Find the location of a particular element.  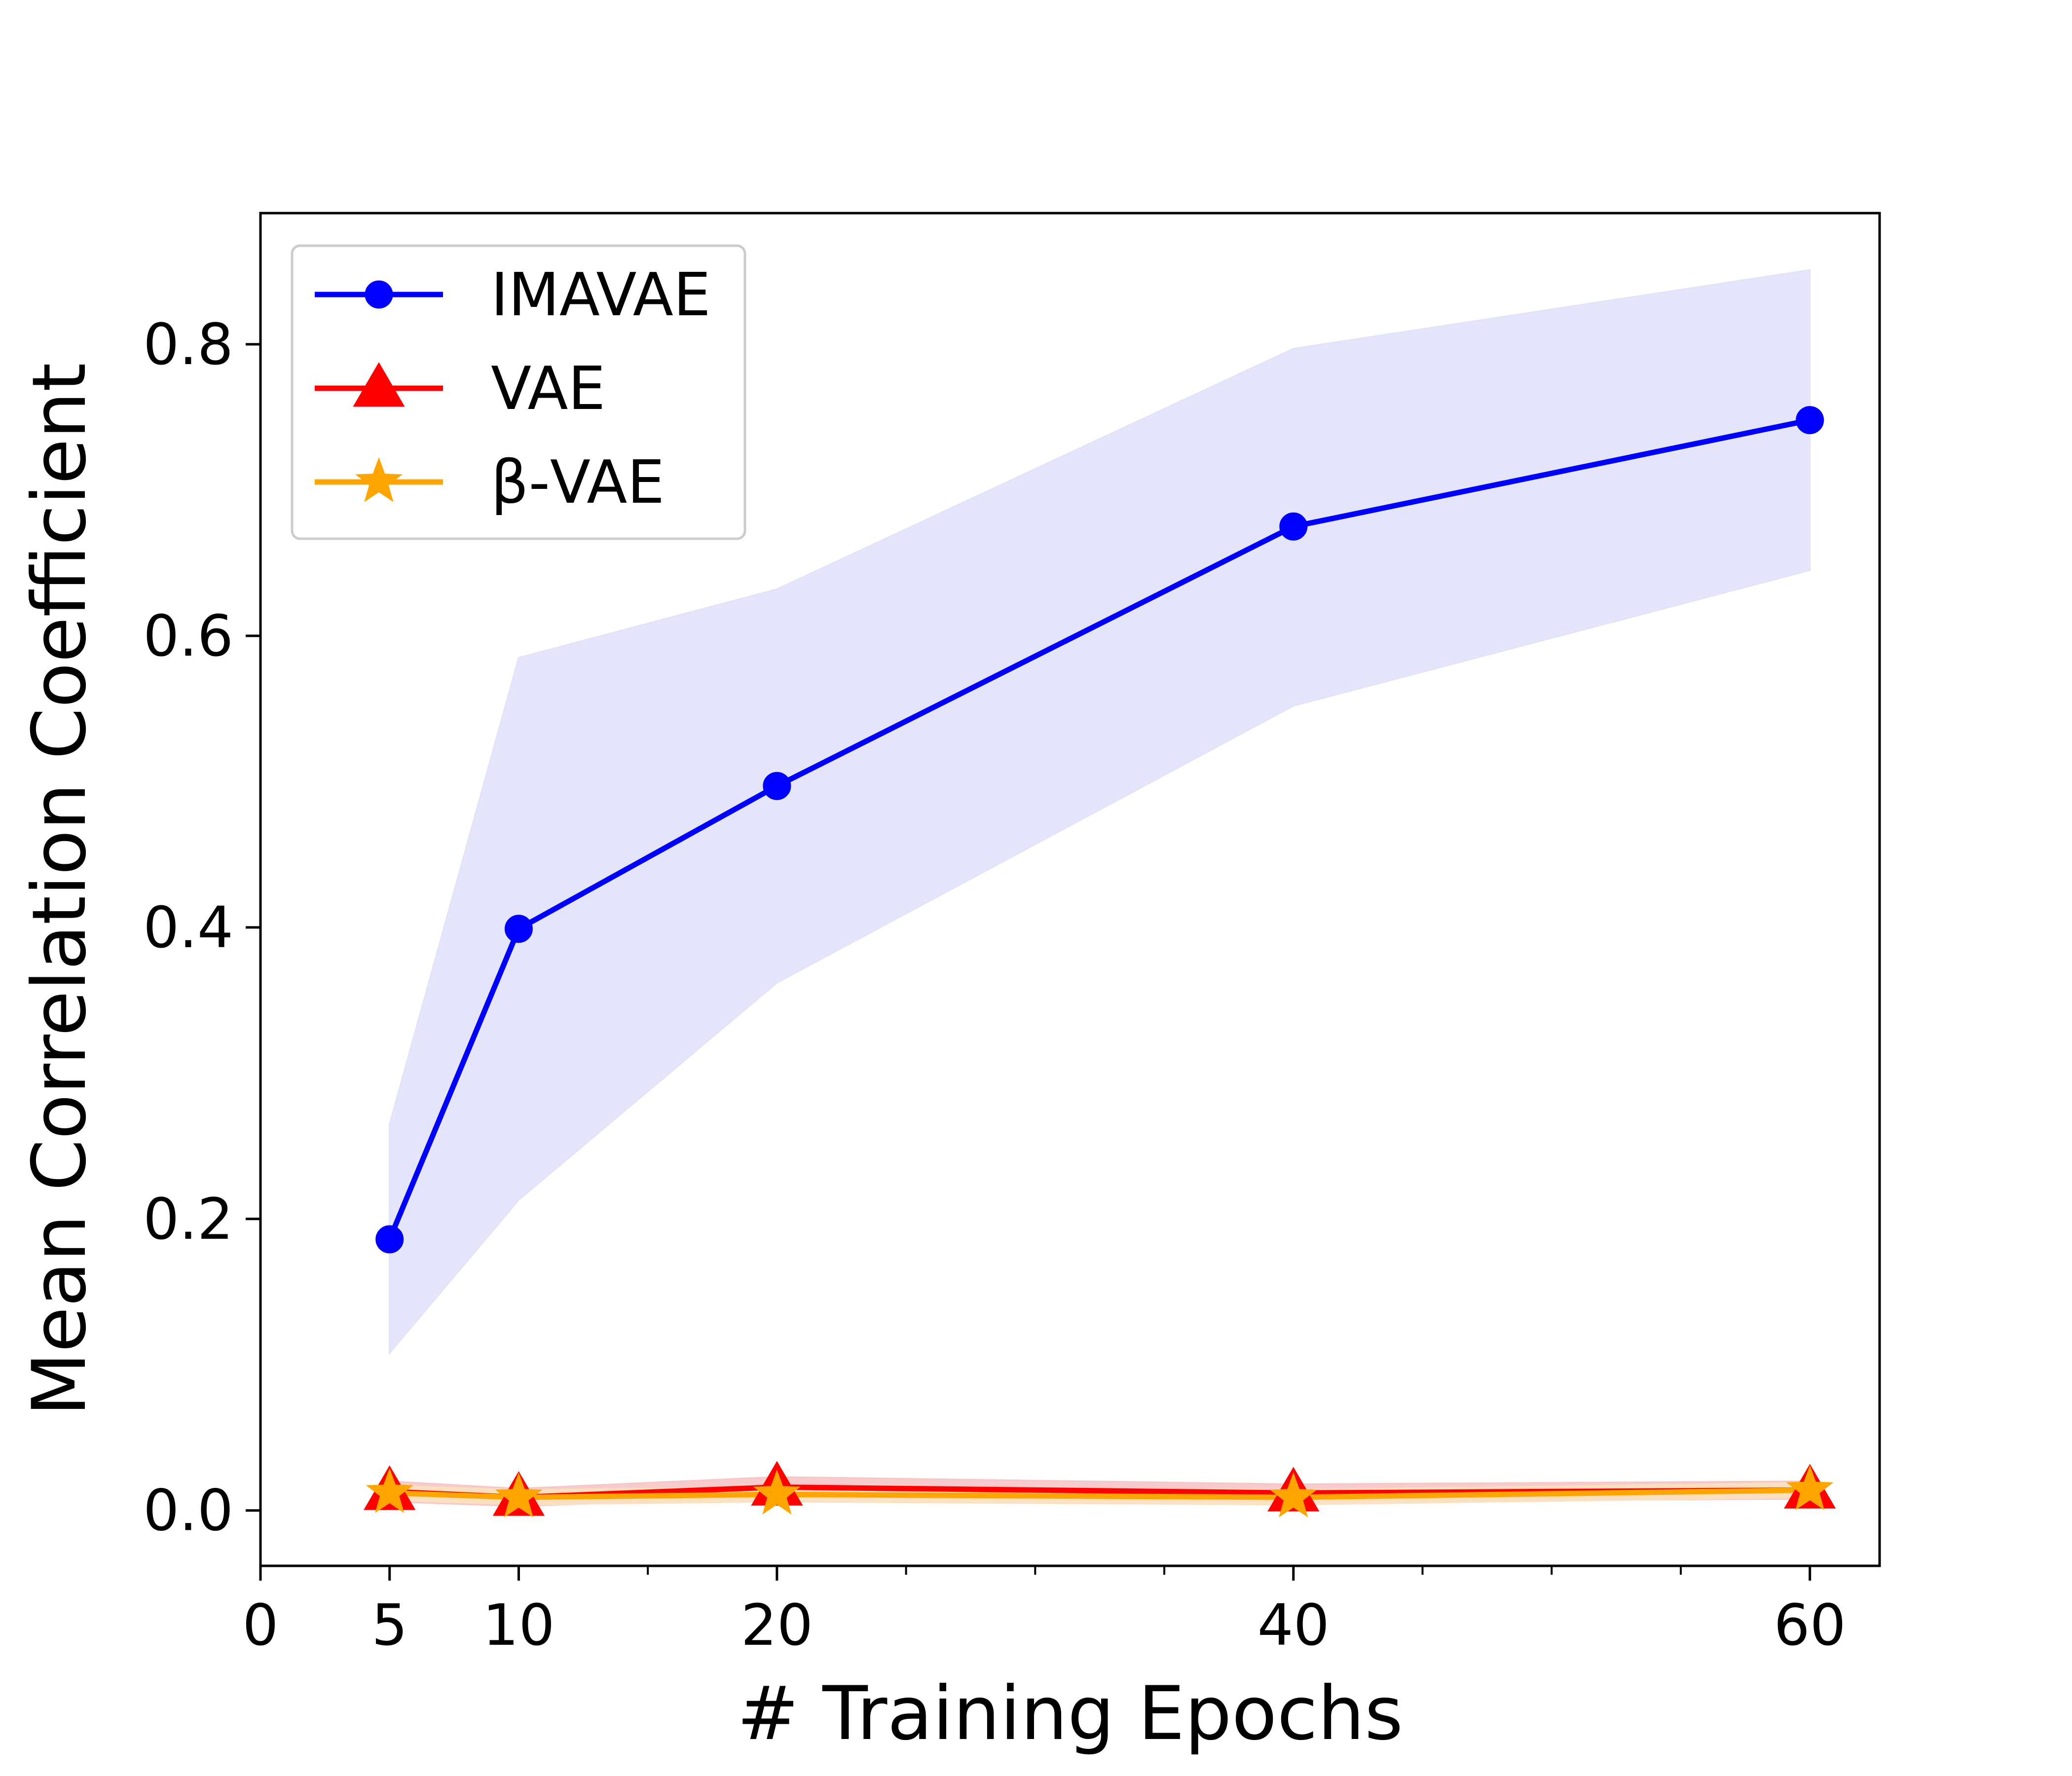

y-axis-label: Mean Correlation Coefficient is located at coordinates (60, 890).